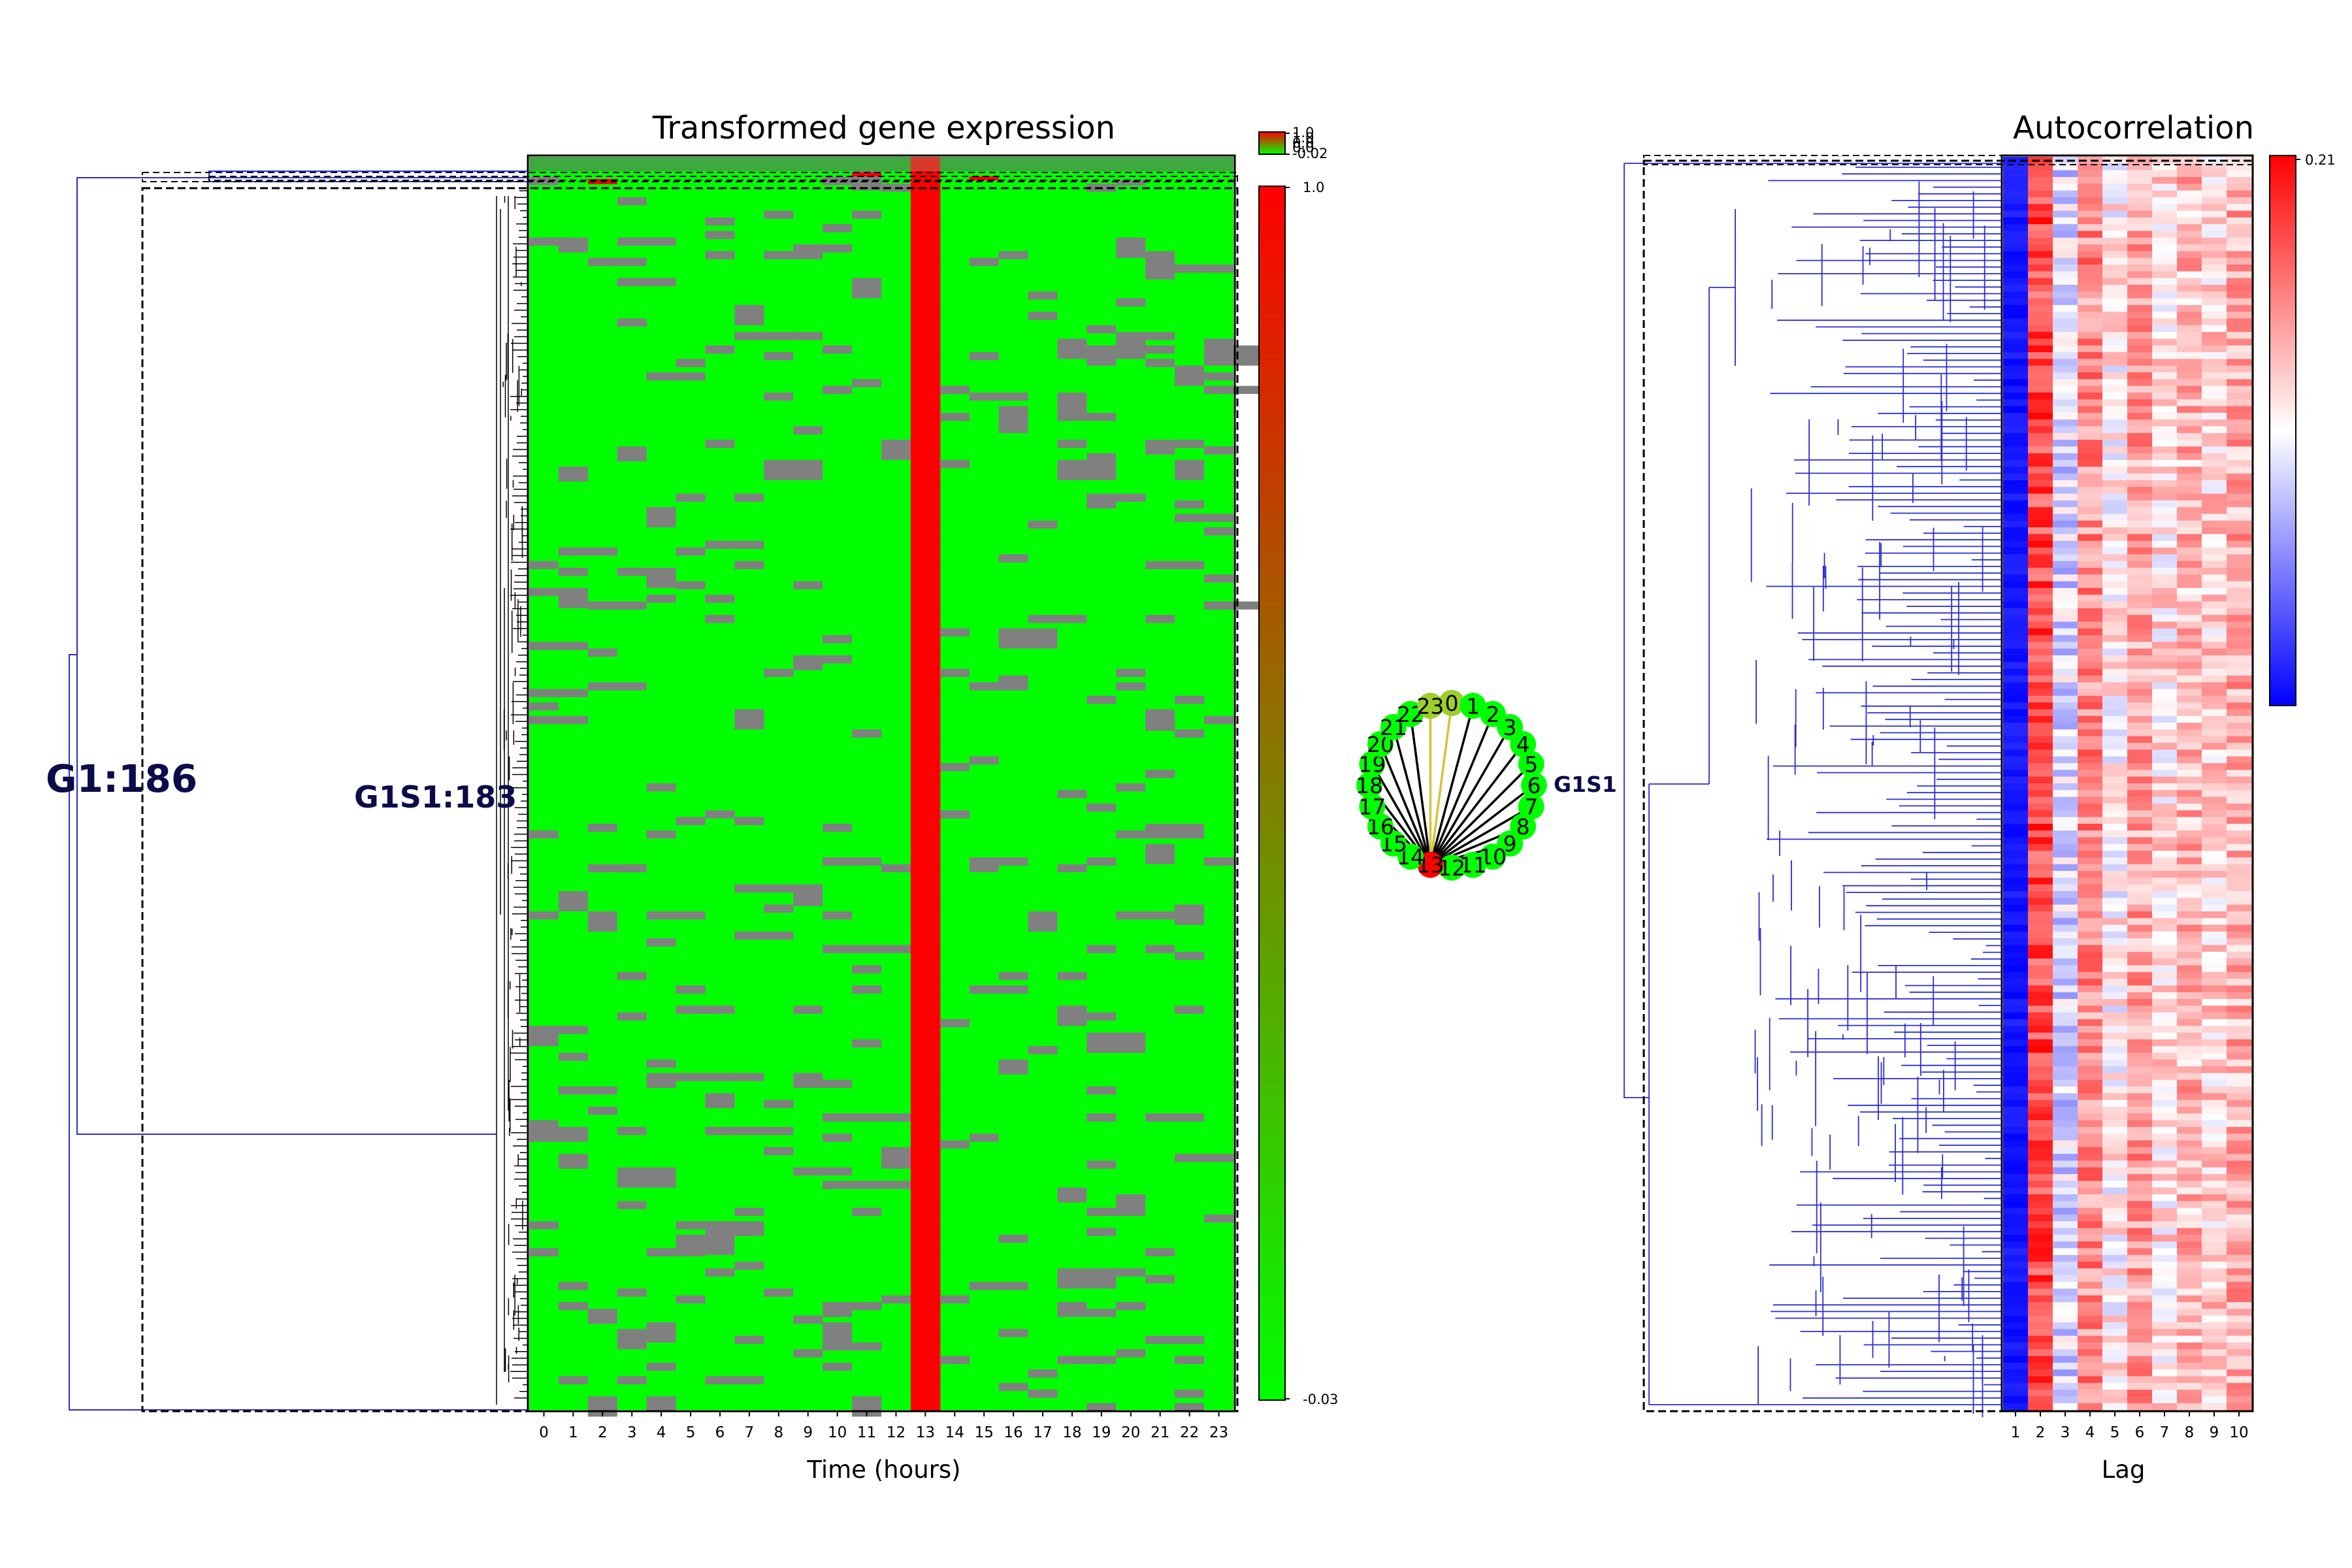  I want to click on circular-graph-node-label: 6, so click(1534, 785).